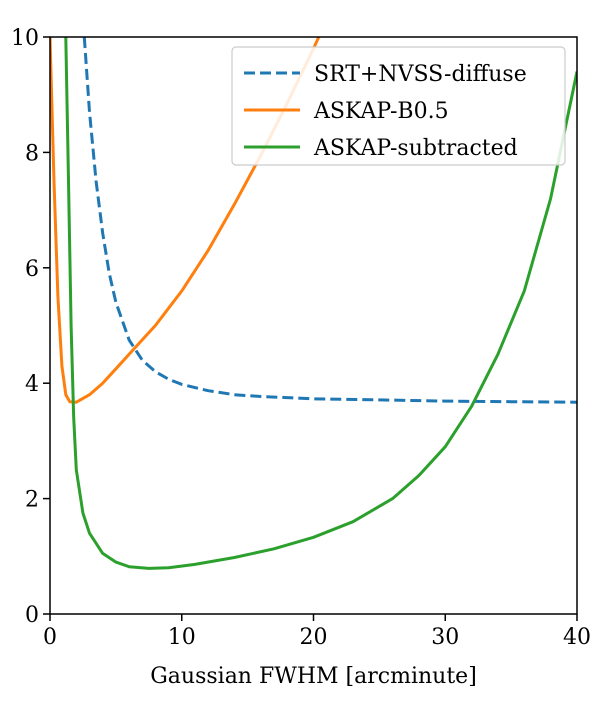  I want to click on x-tick-label: 20, so click(314, 637).